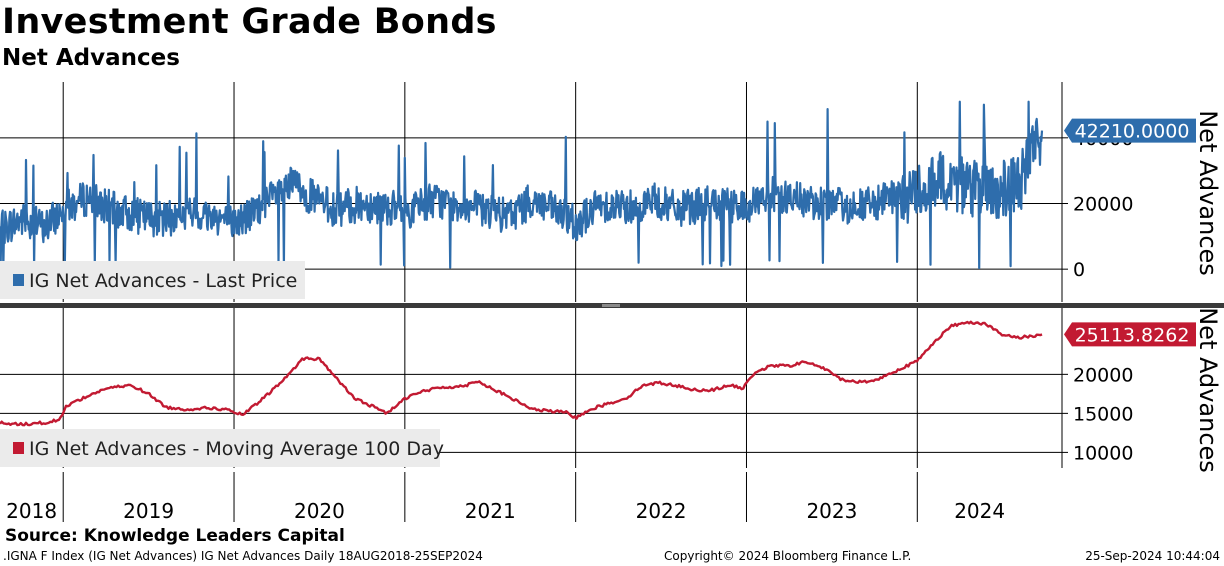 The height and width of the screenshot is (566, 1224). I want to click on bottom-panel-tick-labels: 10000 15000 20000, so click(1103, 414).